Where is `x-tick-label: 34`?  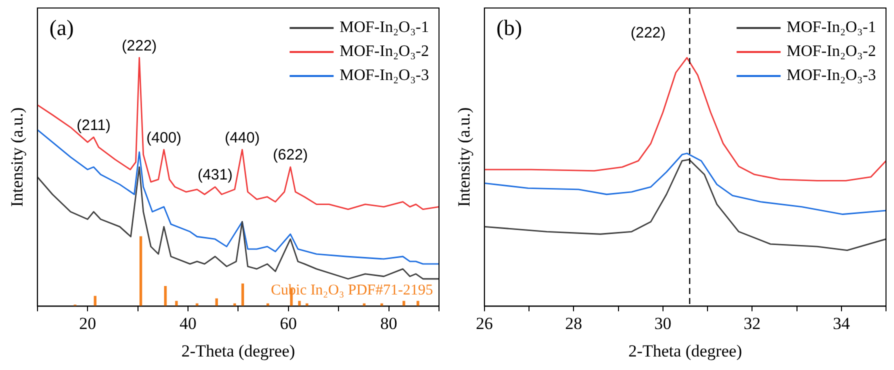
x-tick-label: 34 is located at coordinates (841, 323).